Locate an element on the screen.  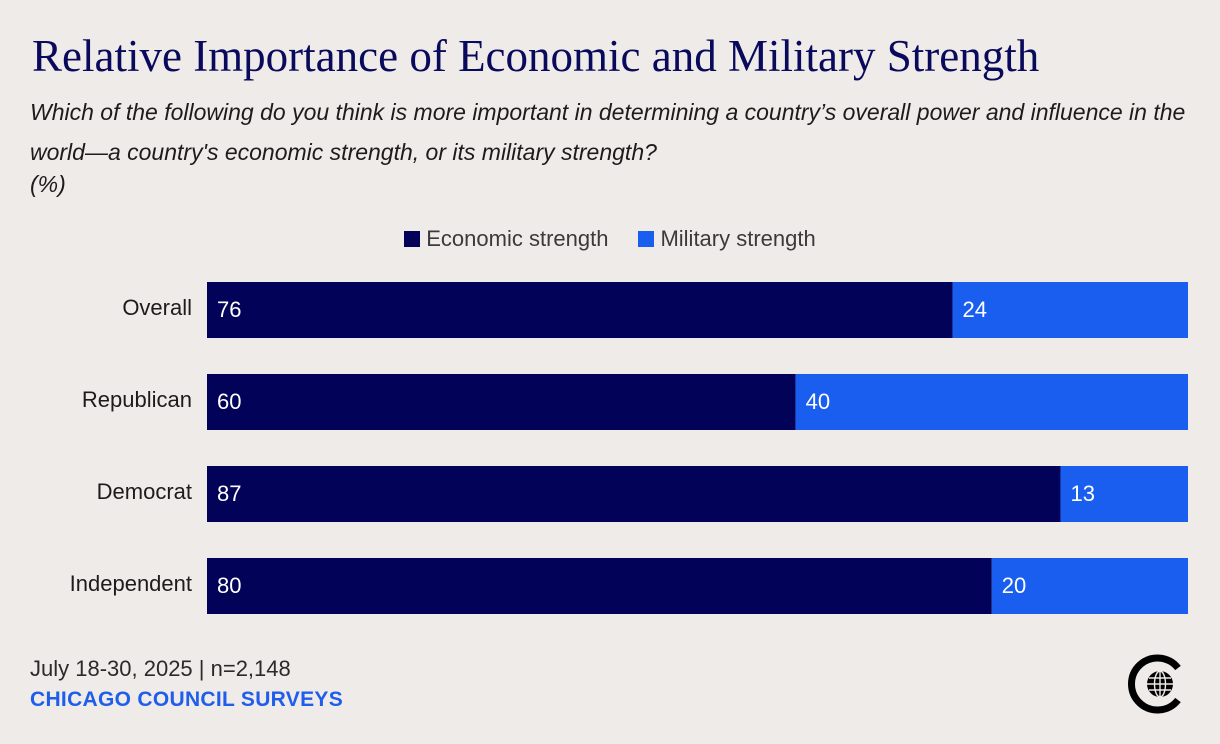
category-label: Independent is located at coordinates (131, 583).